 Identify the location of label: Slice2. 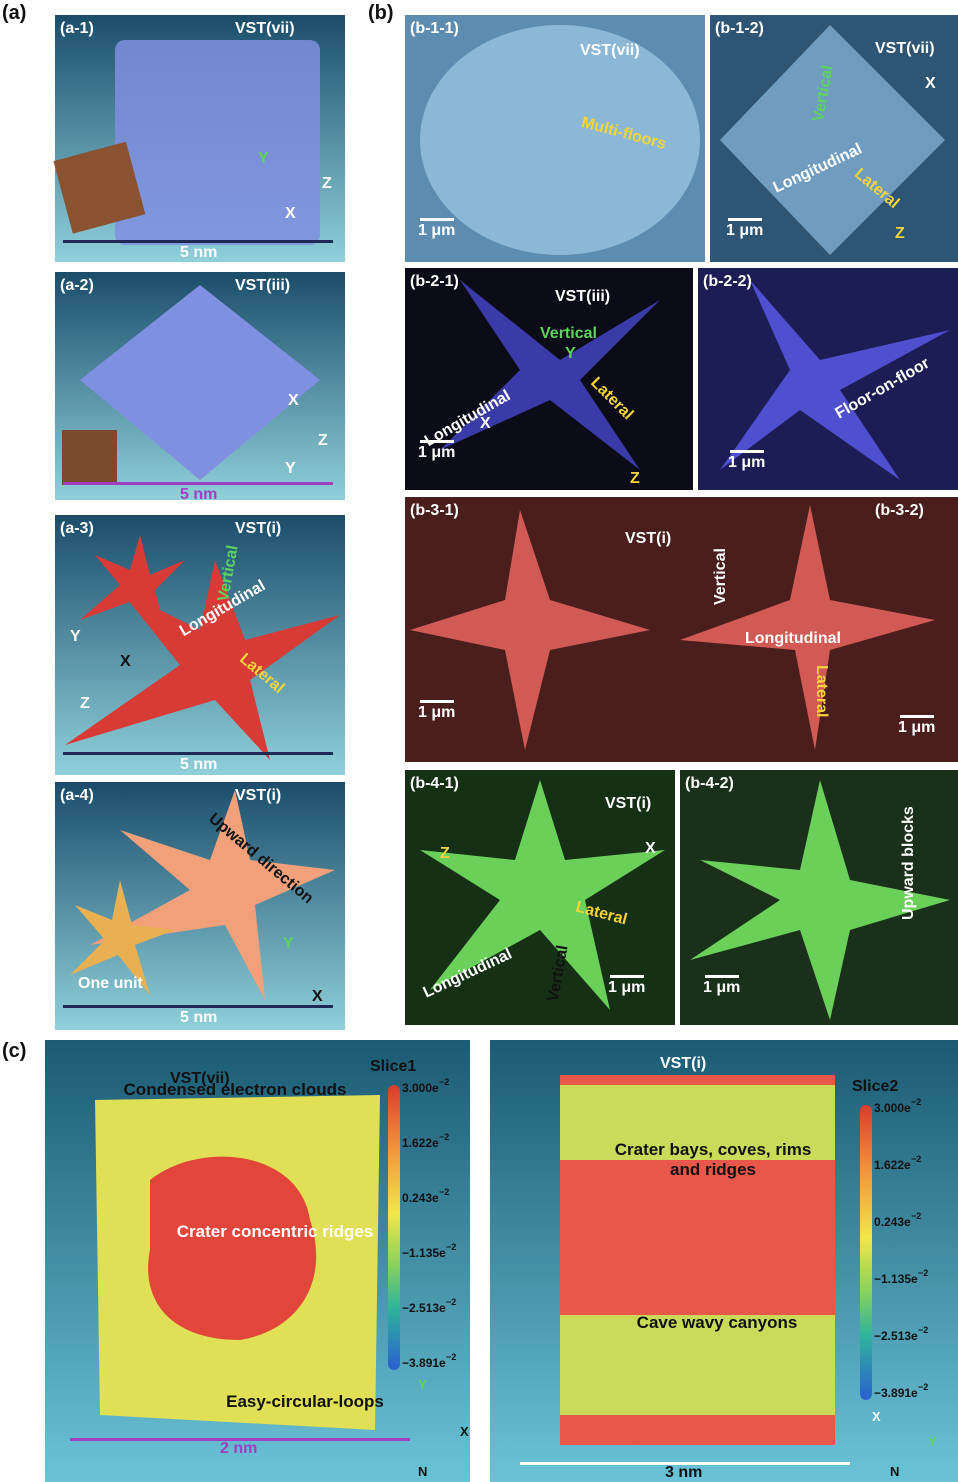
(875, 1086).